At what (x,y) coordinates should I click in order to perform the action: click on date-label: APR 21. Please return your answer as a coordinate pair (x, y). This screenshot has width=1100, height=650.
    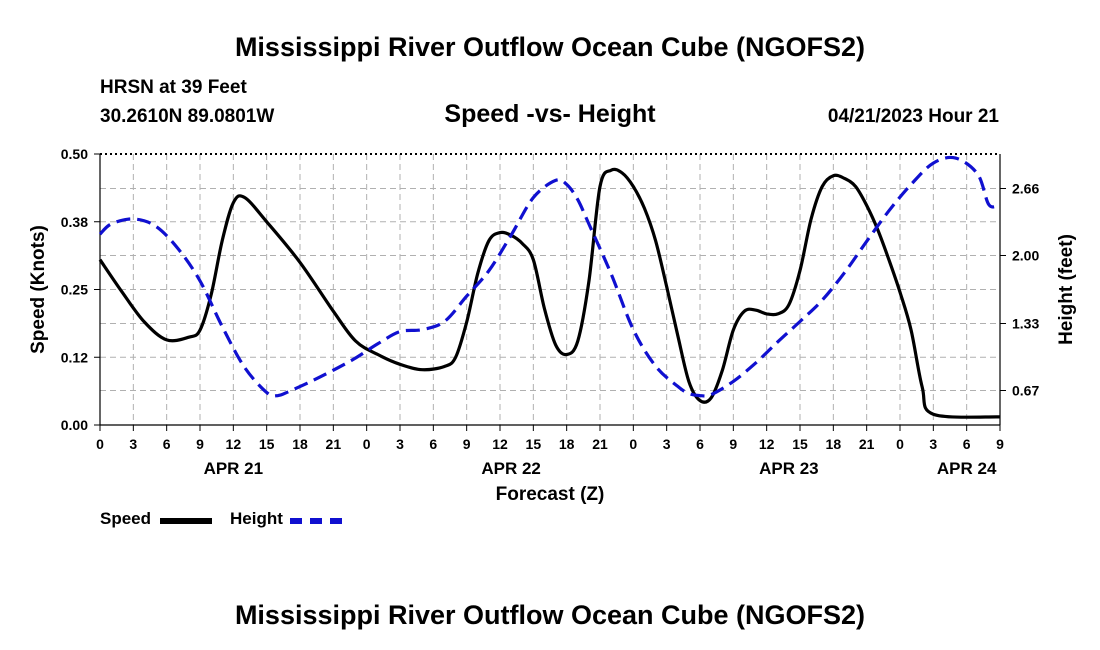
    Looking at the image, I should click on (234, 468).